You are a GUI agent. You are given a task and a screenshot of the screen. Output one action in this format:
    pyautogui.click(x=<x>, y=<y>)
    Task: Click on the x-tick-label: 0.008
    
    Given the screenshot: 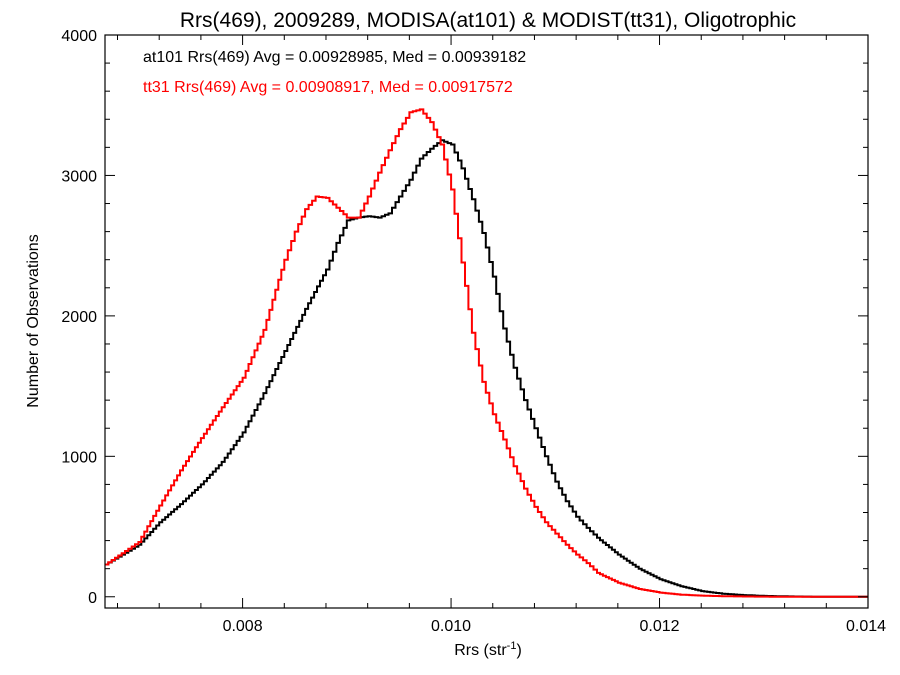 What is the action you would take?
    pyautogui.click(x=243, y=626)
    